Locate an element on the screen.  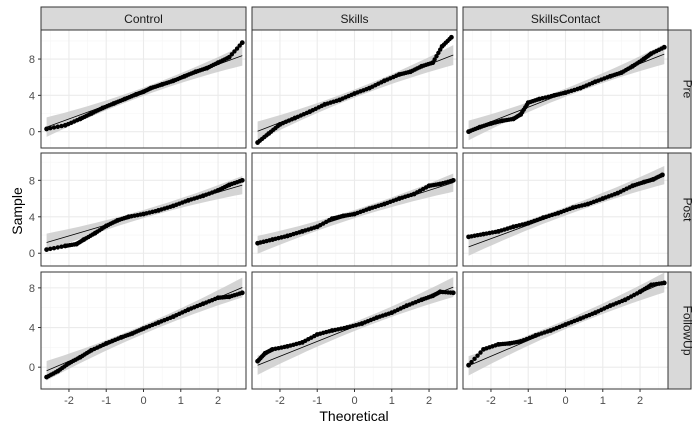
row-strip-followup is located at coordinates (679, 330).